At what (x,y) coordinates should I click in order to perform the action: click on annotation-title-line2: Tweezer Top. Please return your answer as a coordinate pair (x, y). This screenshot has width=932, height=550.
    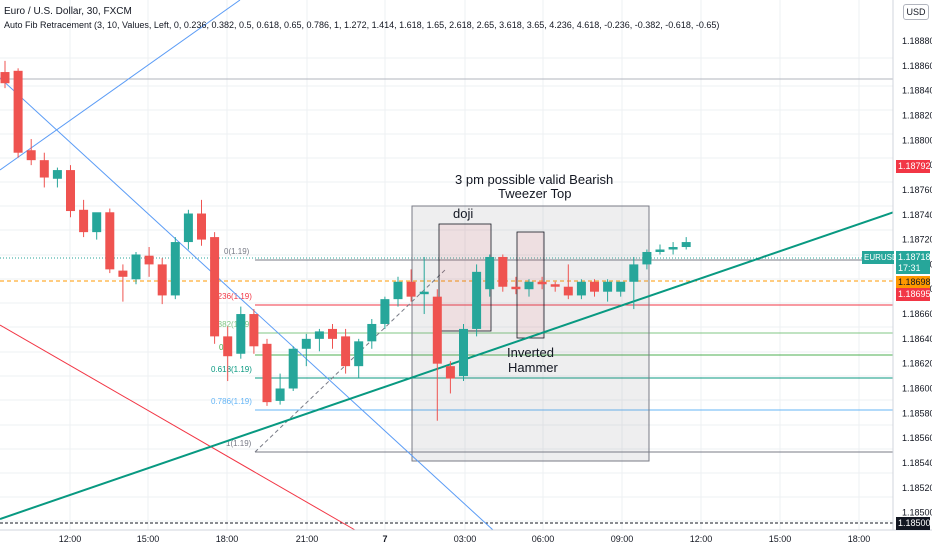
    Looking at the image, I should click on (535, 193).